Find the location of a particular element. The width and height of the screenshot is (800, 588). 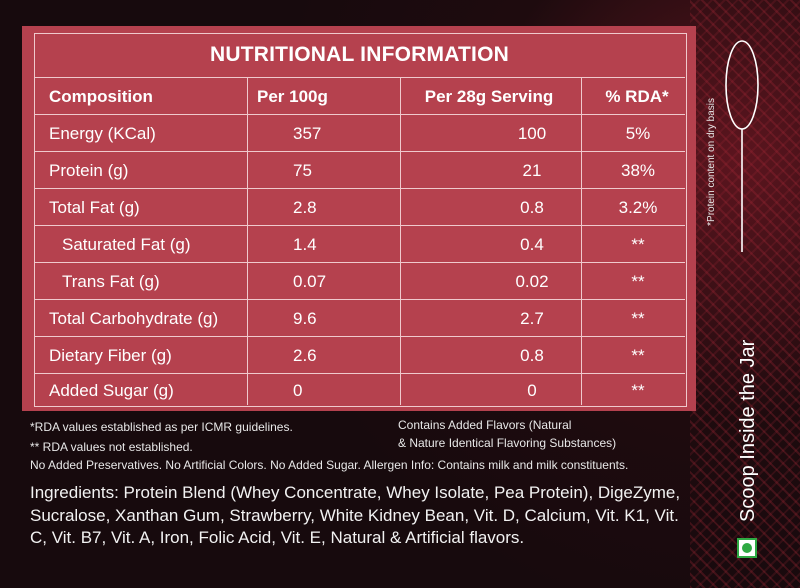

row-per-serving: 2.7 is located at coordinates (532, 318).